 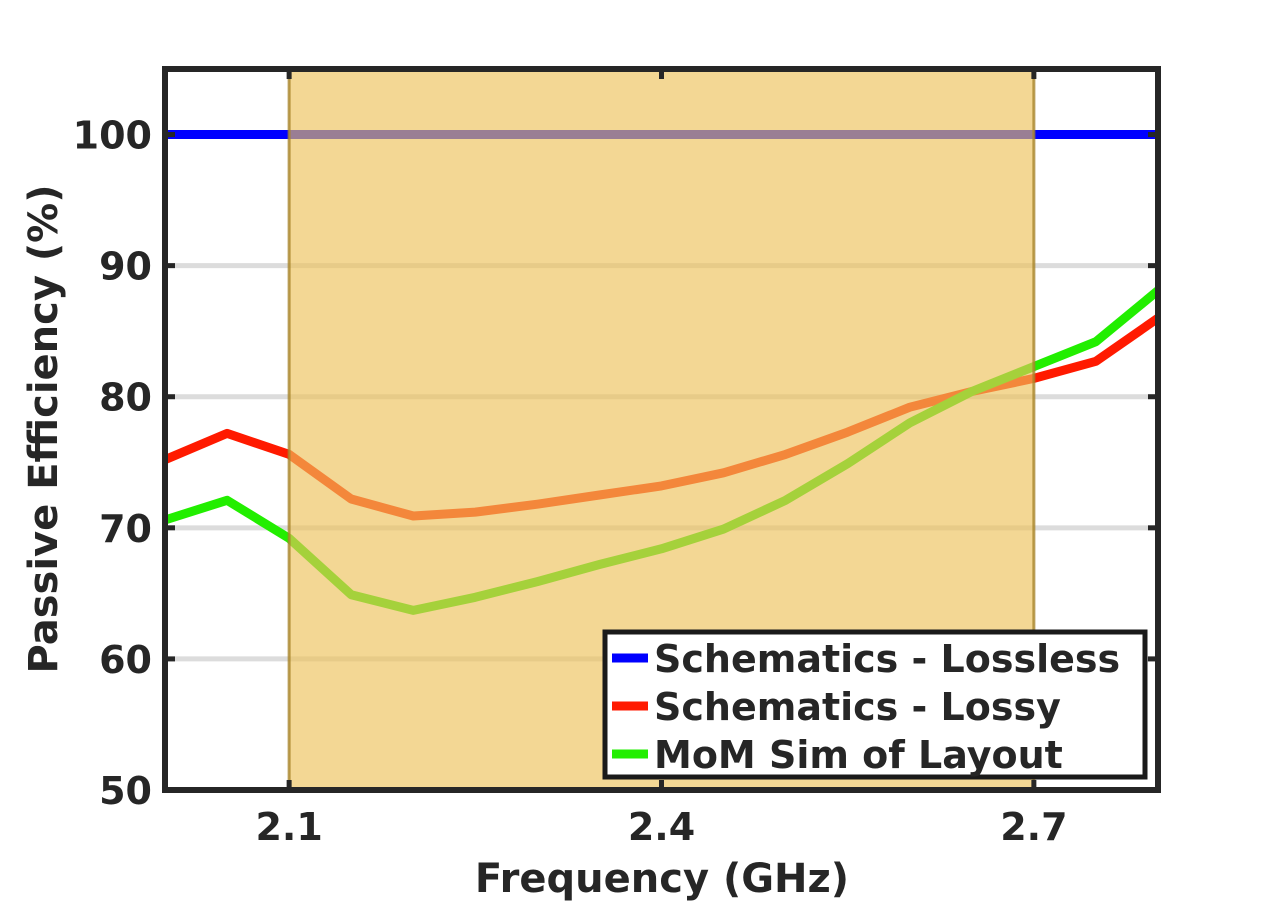 I want to click on y-axis-label: Passive Efficiency (%), so click(x=44, y=428).